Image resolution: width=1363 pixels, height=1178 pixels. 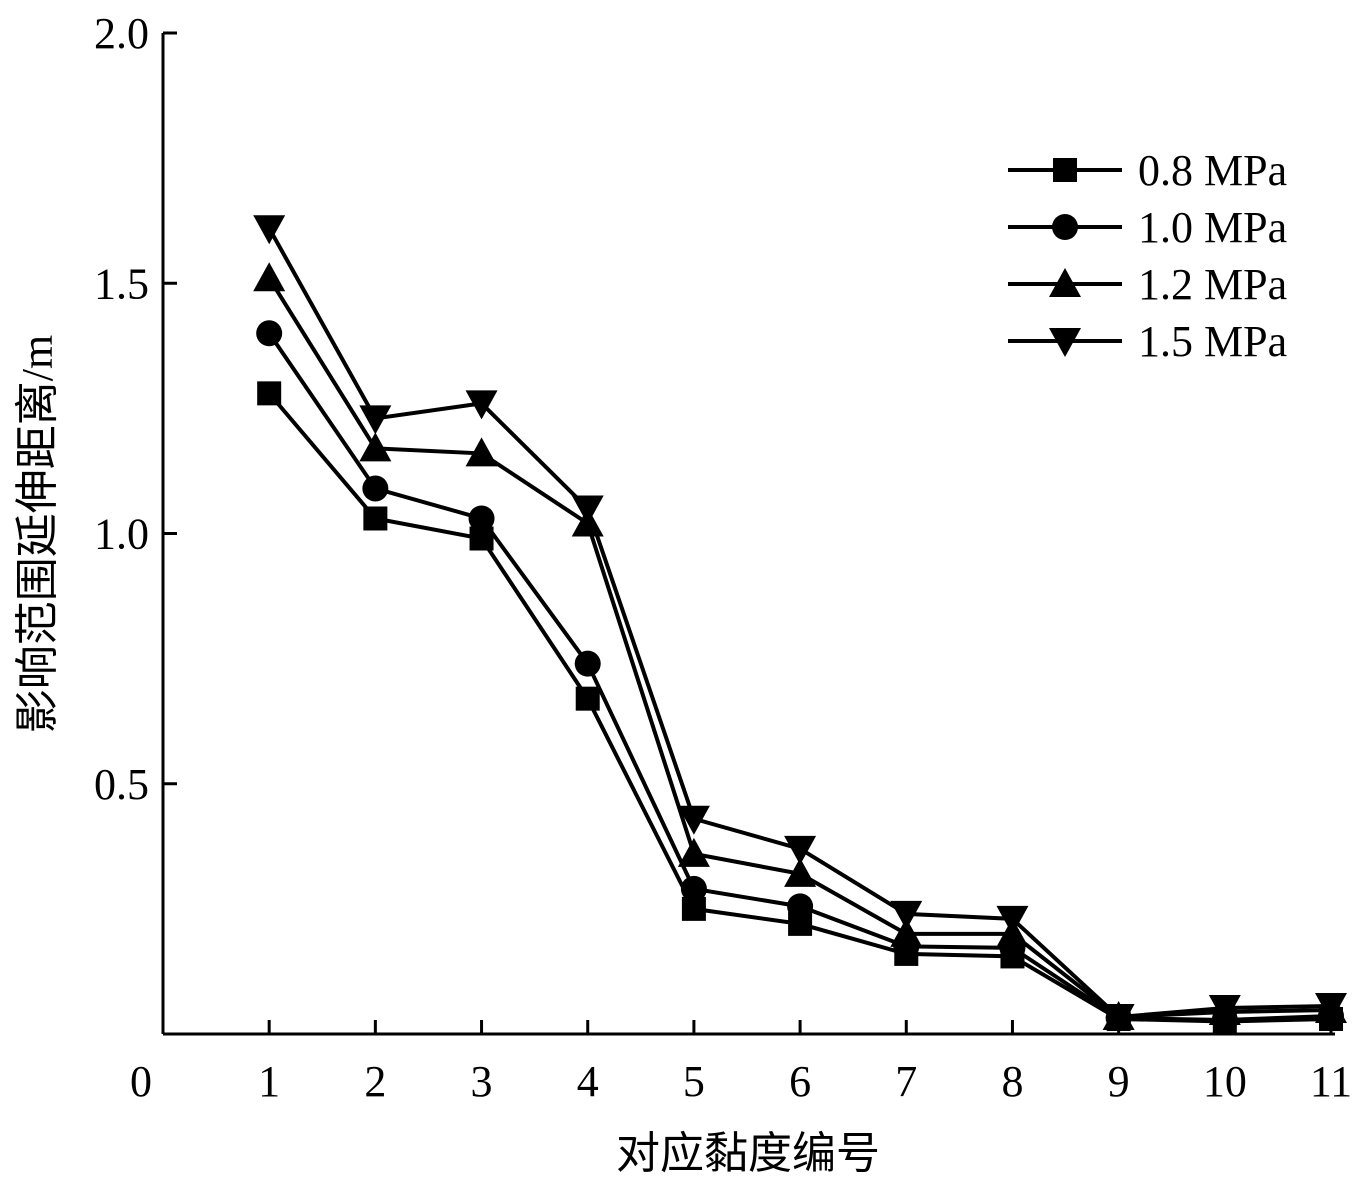 I want to click on legend-item: 1.2 MPa, so click(x=1147, y=284).